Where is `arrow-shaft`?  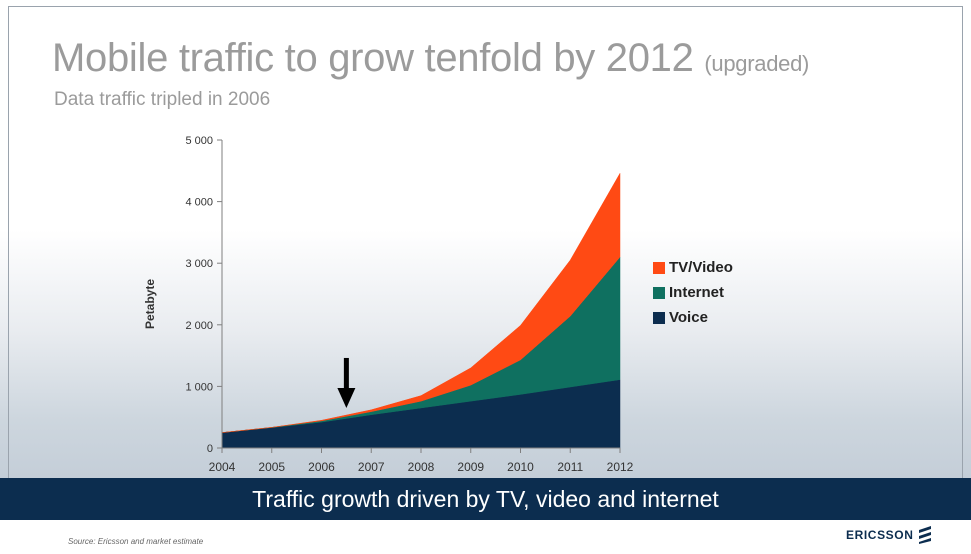
arrow-shaft is located at coordinates (346, 373).